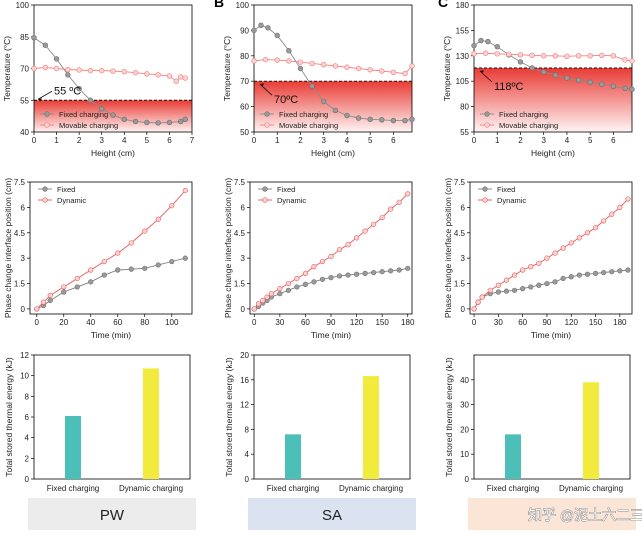 The width and height of the screenshot is (642, 538). Describe the element at coordinates (45, 95) in the screenshot. I see `threshold-arrow` at that location.